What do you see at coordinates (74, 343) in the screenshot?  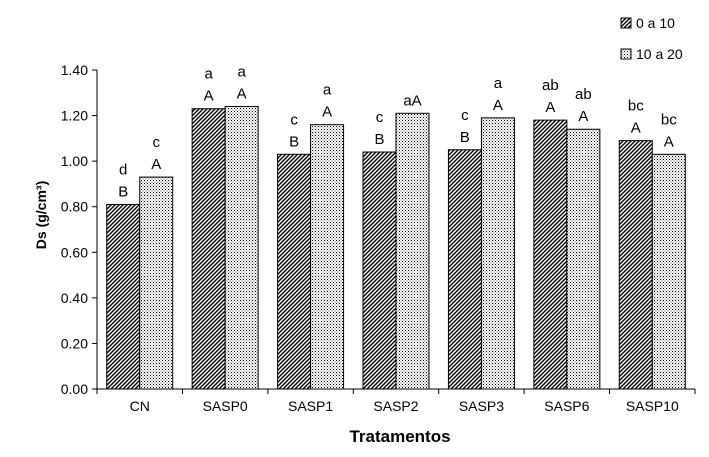 I see `y-tick-label: 0.20` at bounding box center [74, 343].